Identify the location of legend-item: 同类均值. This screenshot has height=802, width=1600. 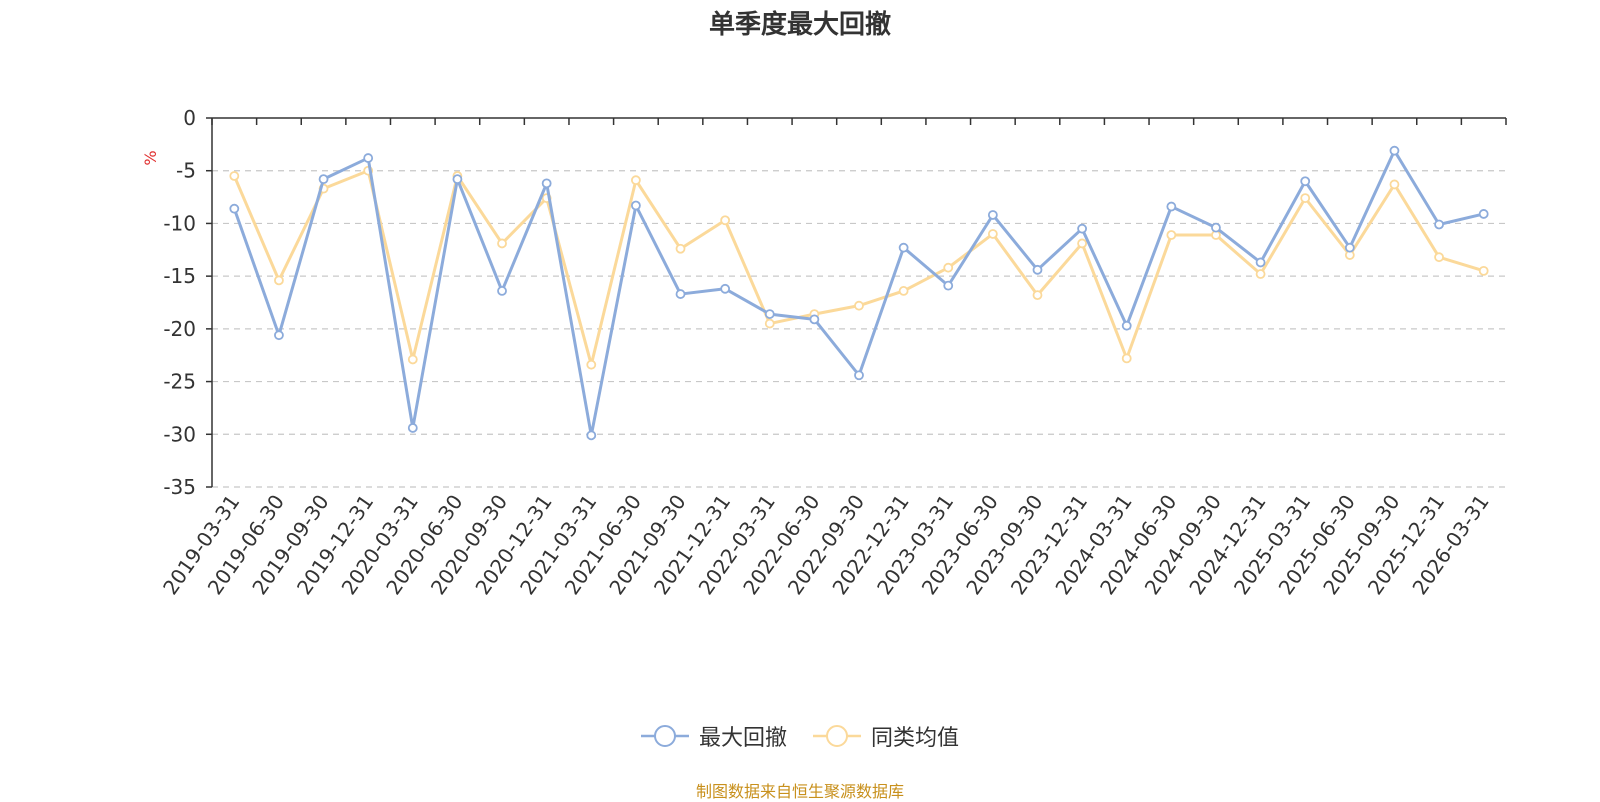
(886, 736).